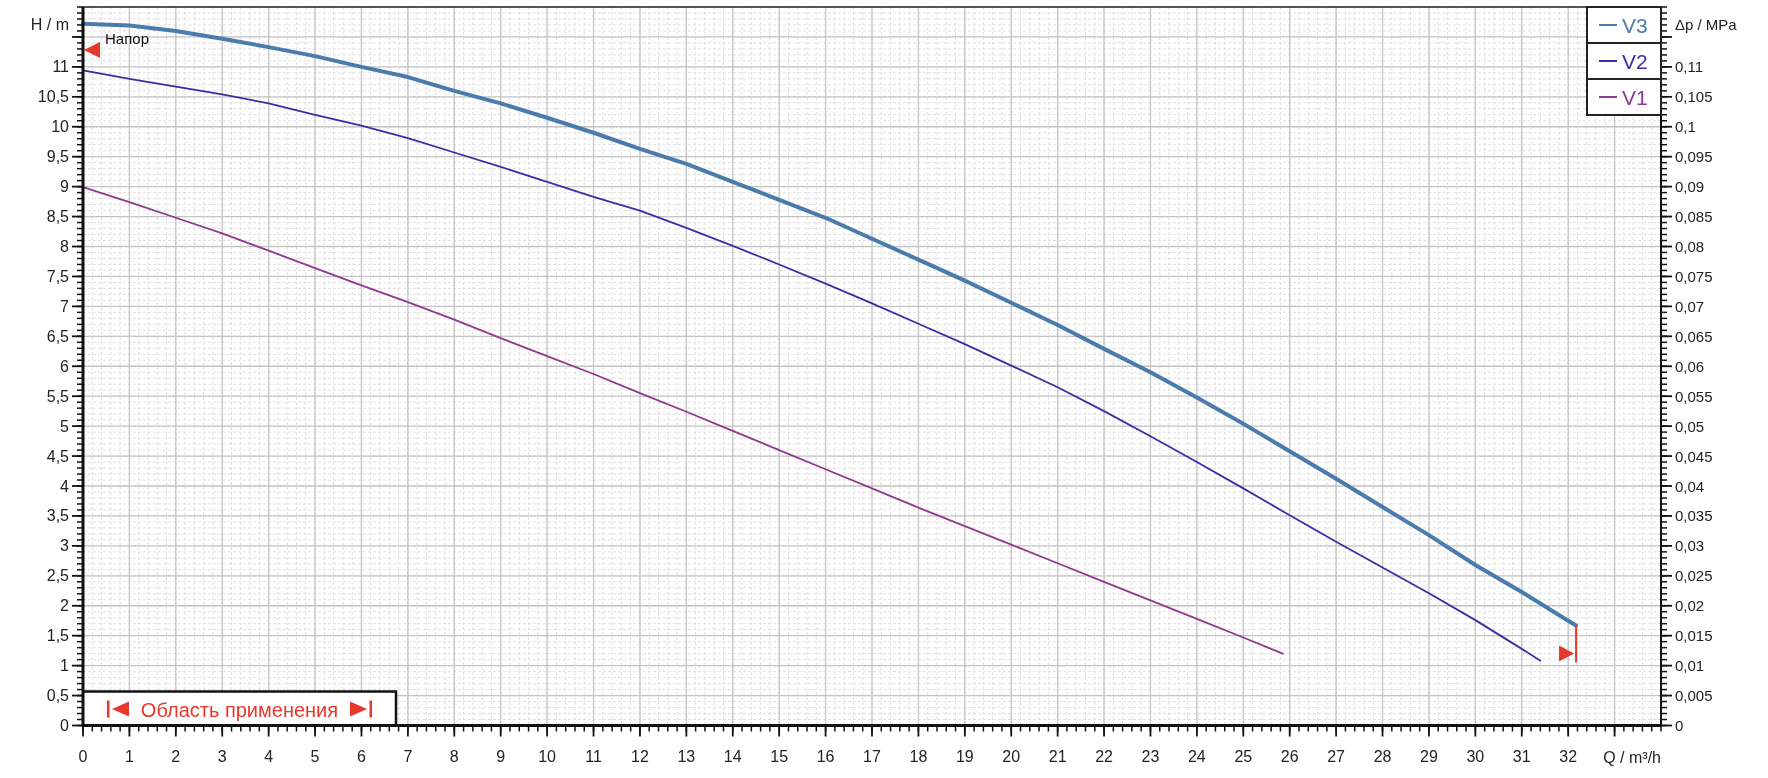 The height and width of the screenshot is (778, 1768). What do you see at coordinates (1690, 187) in the screenshot?
I see `y2-tick-label: 0,09` at bounding box center [1690, 187].